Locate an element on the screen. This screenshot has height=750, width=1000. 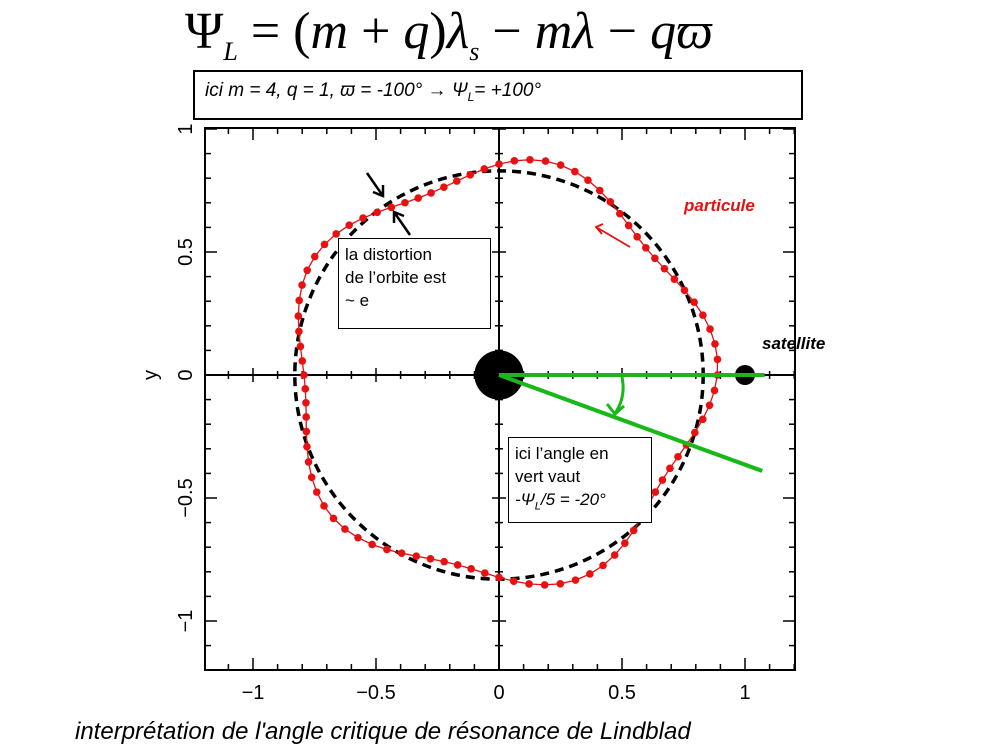
green-angle-line is located at coordinates (630, 423).